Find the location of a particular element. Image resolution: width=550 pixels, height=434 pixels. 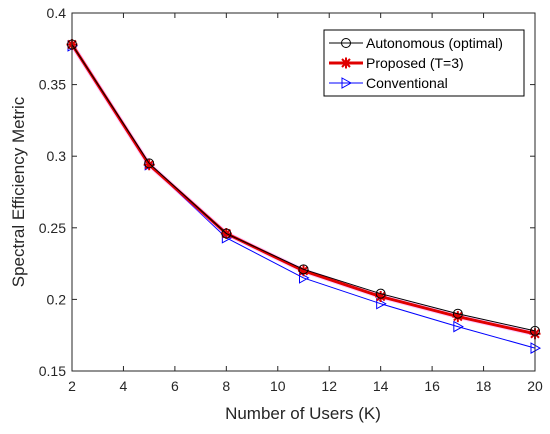

legend-label-autonomous: Autonomous (optimal) is located at coordinates (434, 43).